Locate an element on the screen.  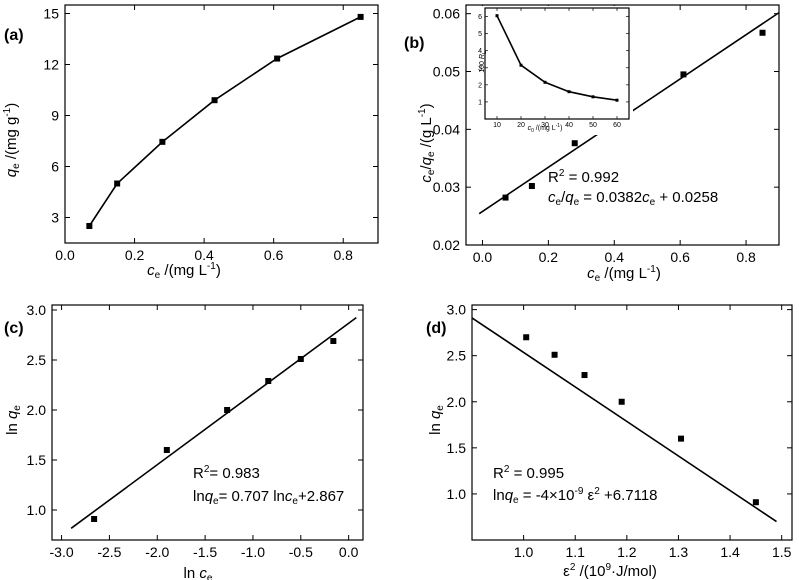
panel-b-xtick-label: 0.6 is located at coordinates (680, 257).